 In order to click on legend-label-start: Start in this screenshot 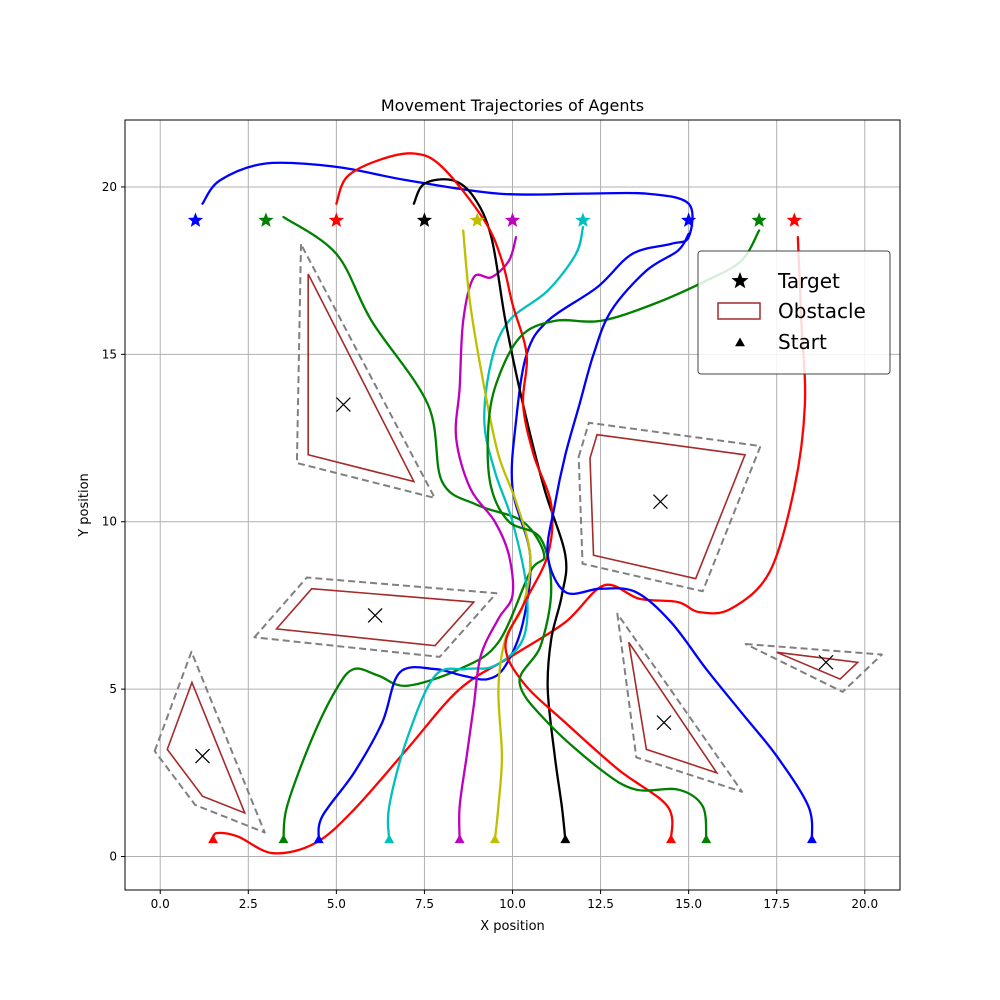, I will do `click(802, 342)`.